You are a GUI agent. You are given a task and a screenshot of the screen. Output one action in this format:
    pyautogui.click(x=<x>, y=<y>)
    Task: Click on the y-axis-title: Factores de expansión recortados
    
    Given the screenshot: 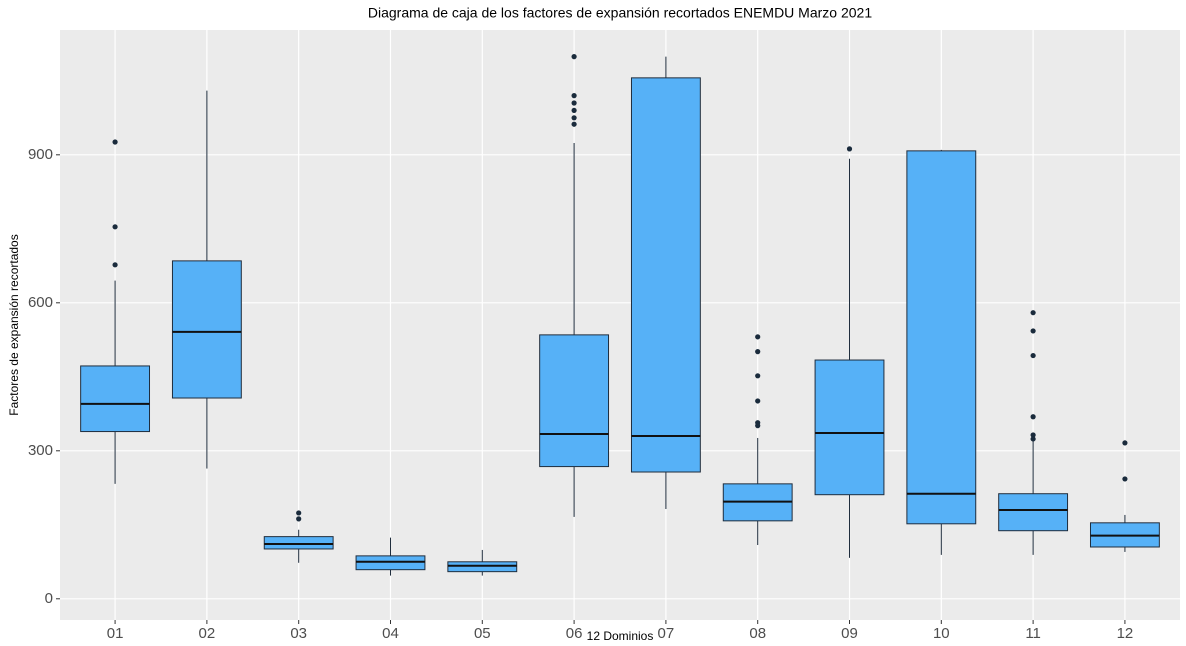 What is the action you would take?
    pyautogui.click(x=14, y=324)
    